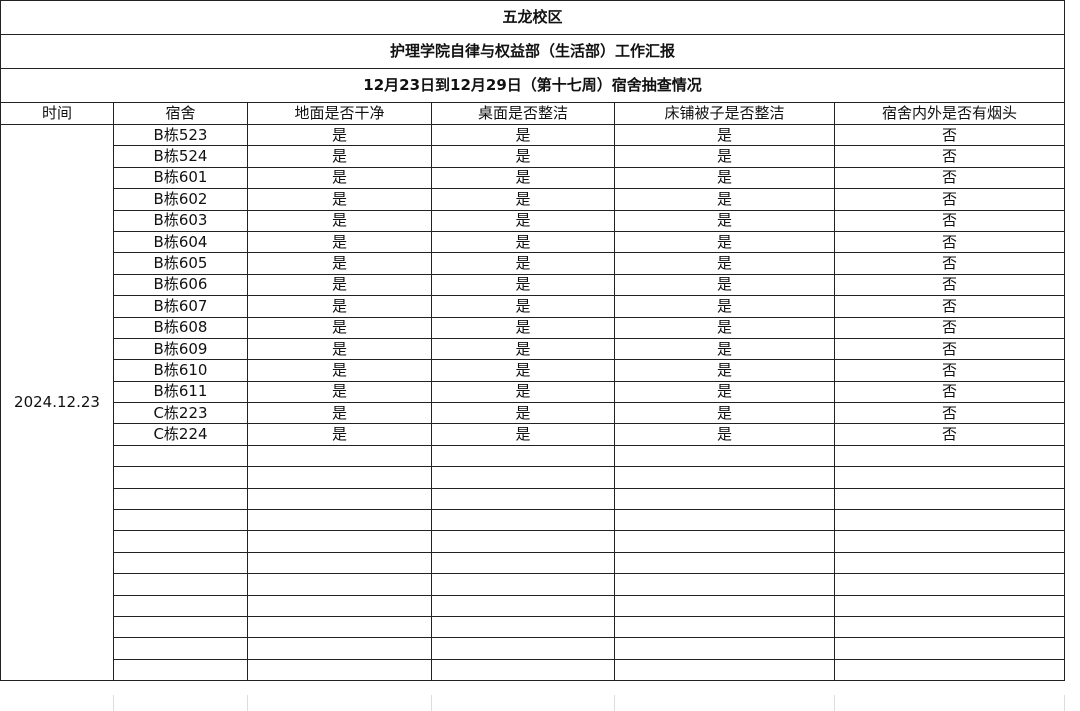 The height and width of the screenshot is (711, 1080). What do you see at coordinates (180, 392) in the screenshot?
I see `dorm-cell: B栋611` at bounding box center [180, 392].